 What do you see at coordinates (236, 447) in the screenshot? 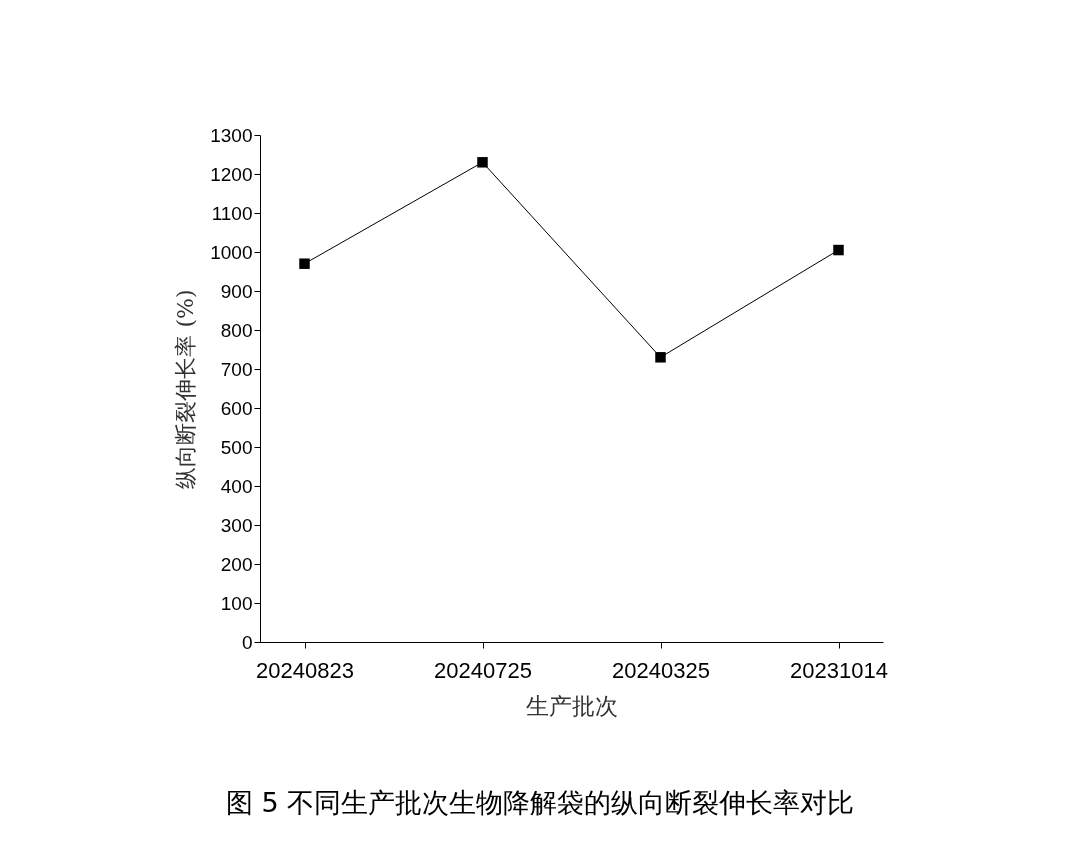
I see `y-tick-label: 500` at bounding box center [236, 447].